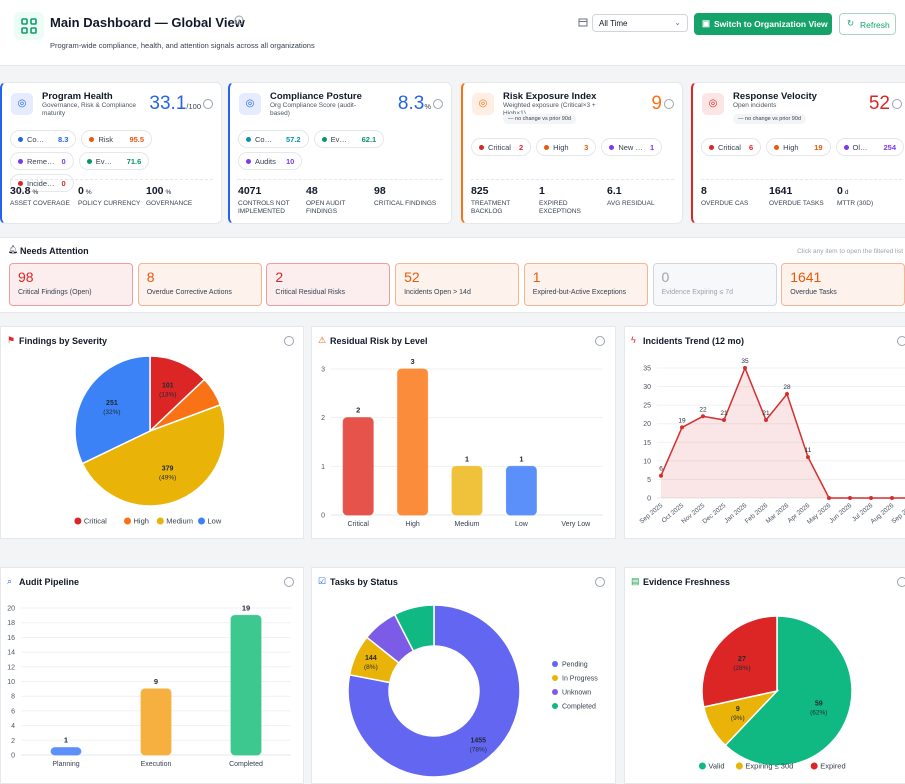 The height and width of the screenshot is (784, 905). Describe the element at coordinates (349, 139) in the screenshot. I see `metric-pill: Ev… 62.1` at that location.